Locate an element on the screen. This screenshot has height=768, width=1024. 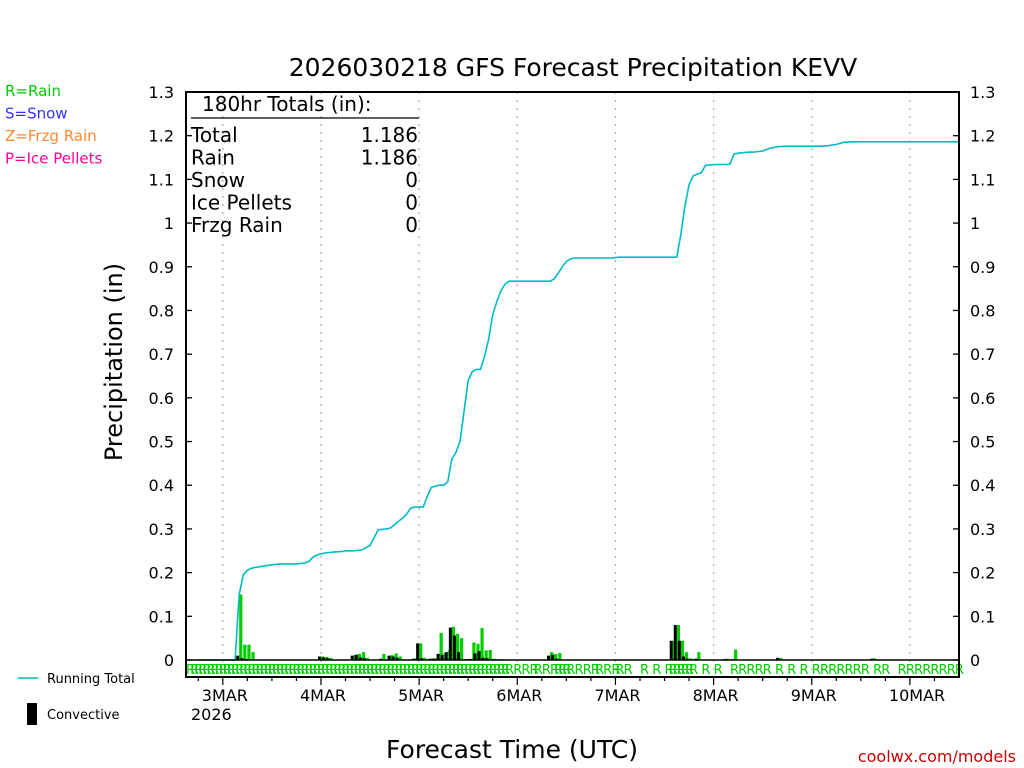
y-tick-label: 0.4 is located at coordinates (161, 485).